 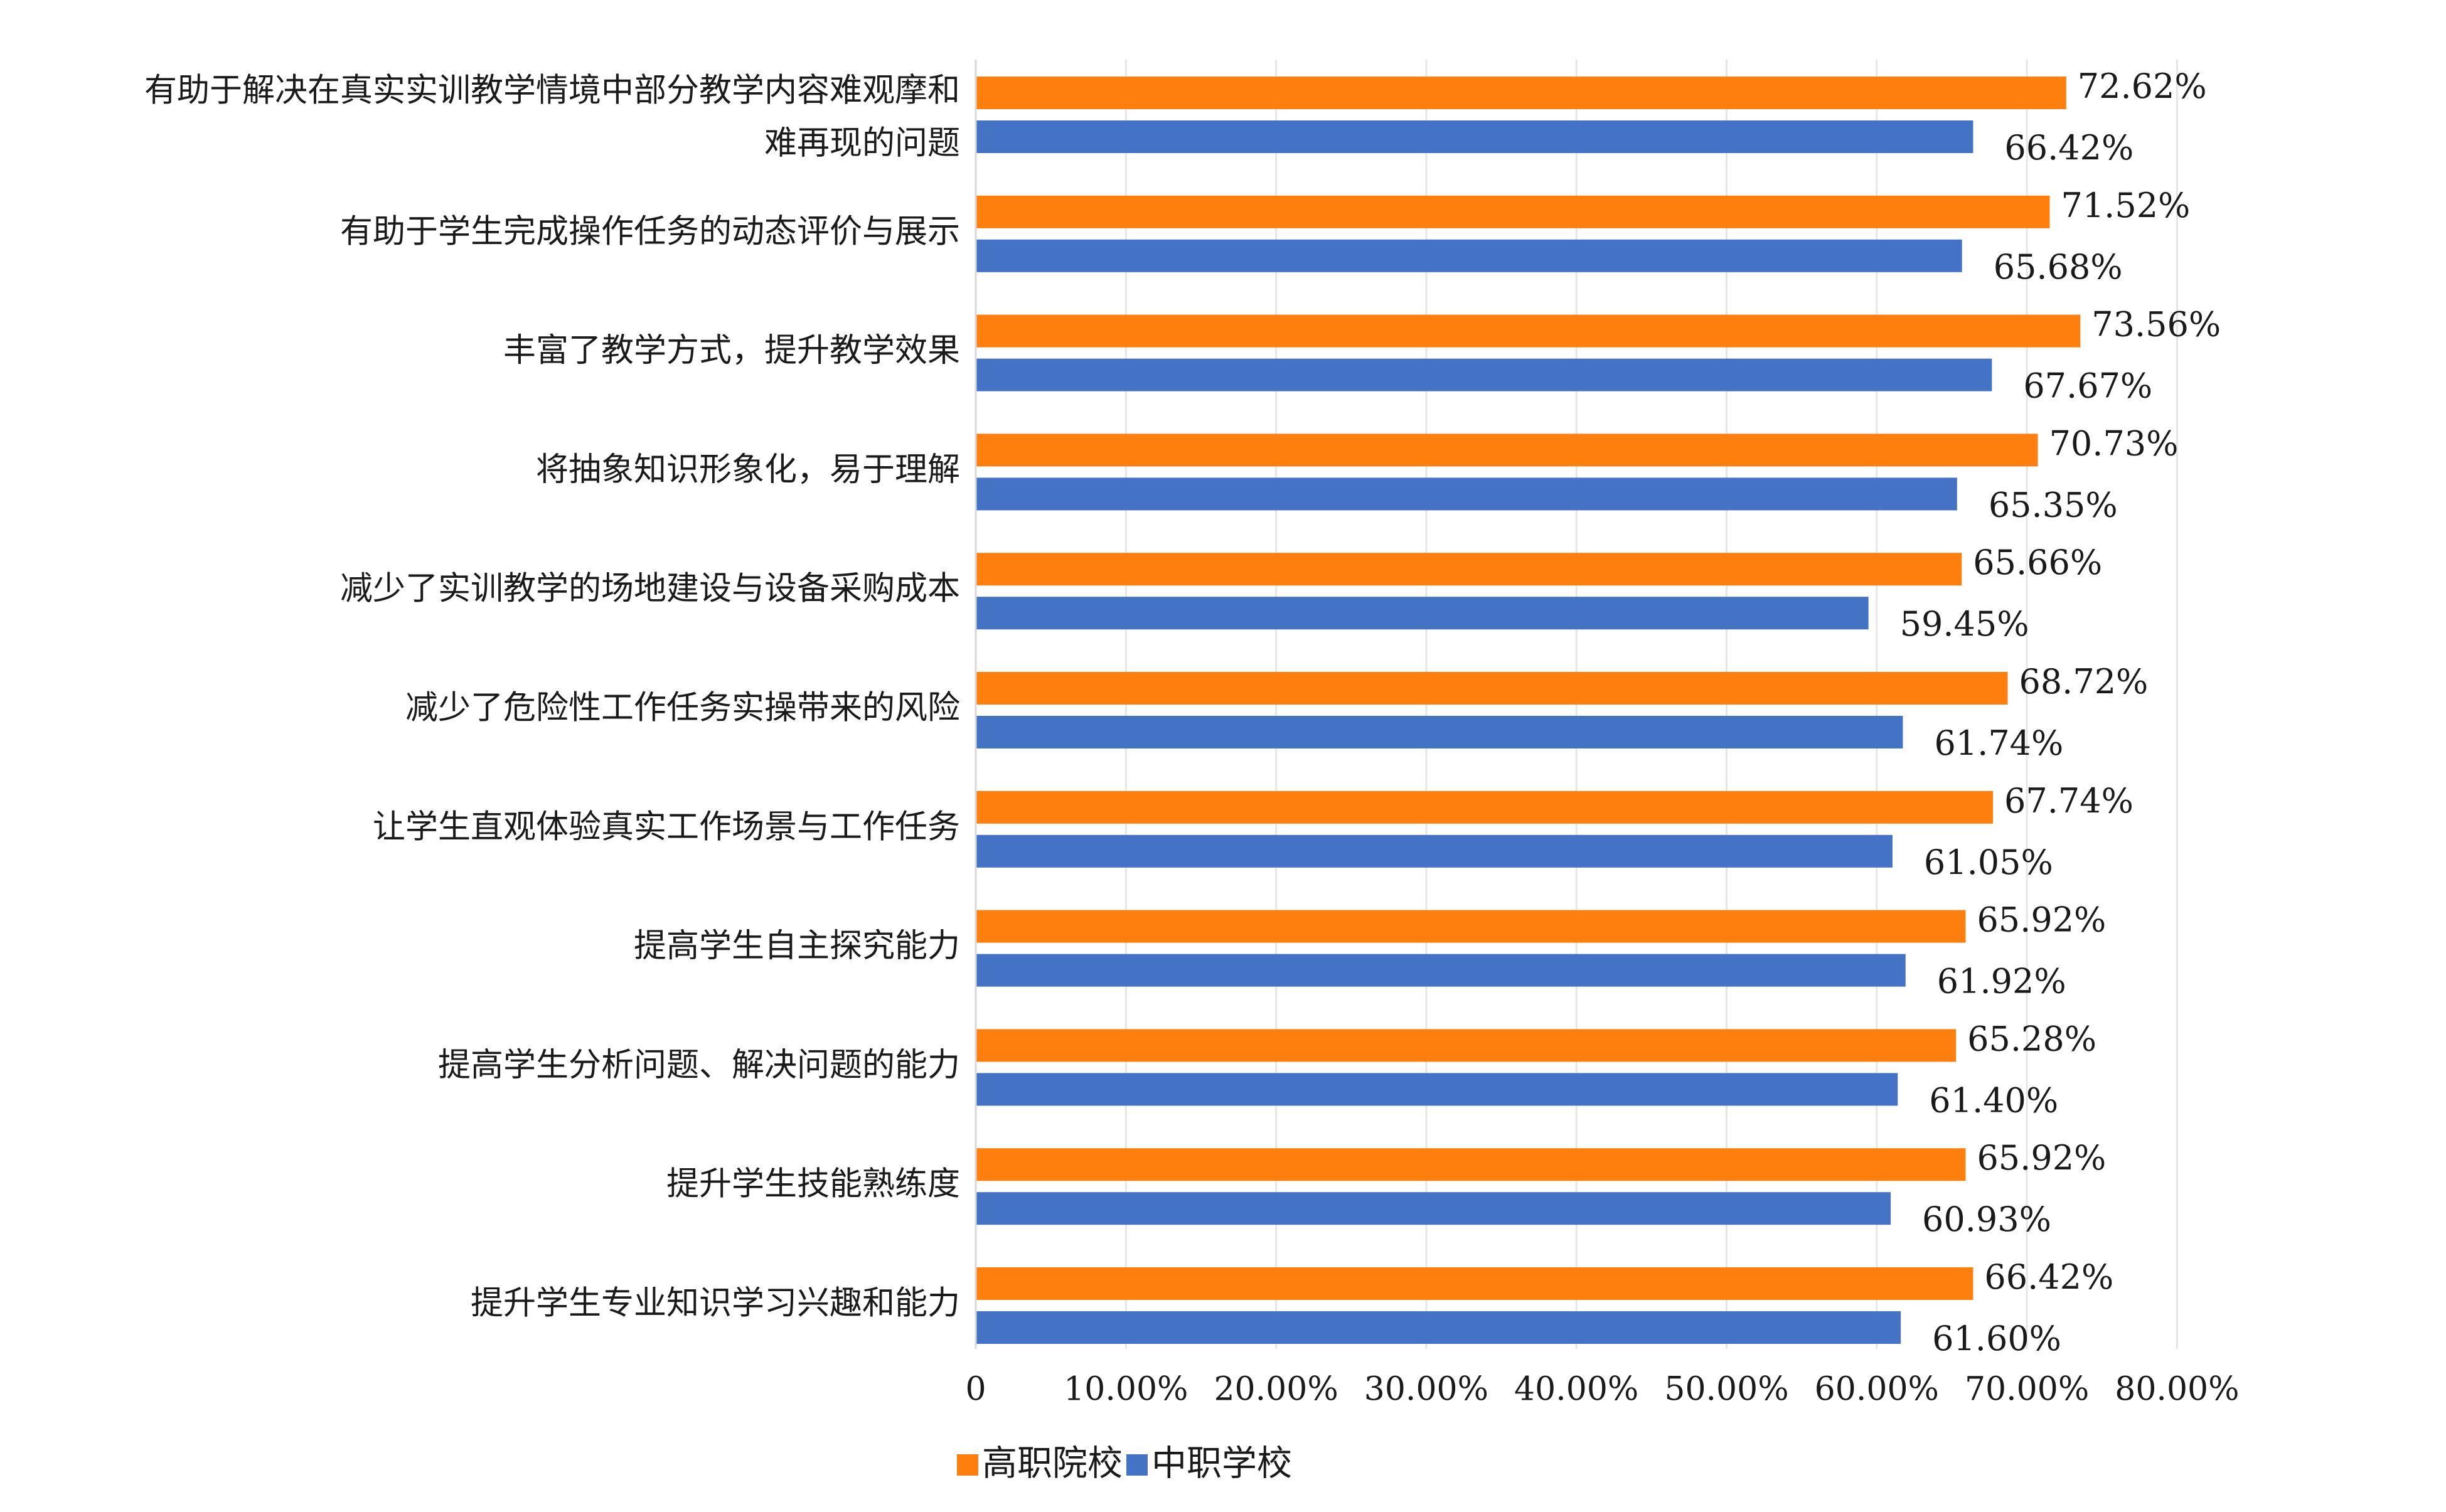 What do you see at coordinates (1996, 1338) in the screenshot?
I see `data-label: 61.60%` at bounding box center [1996, 1338].